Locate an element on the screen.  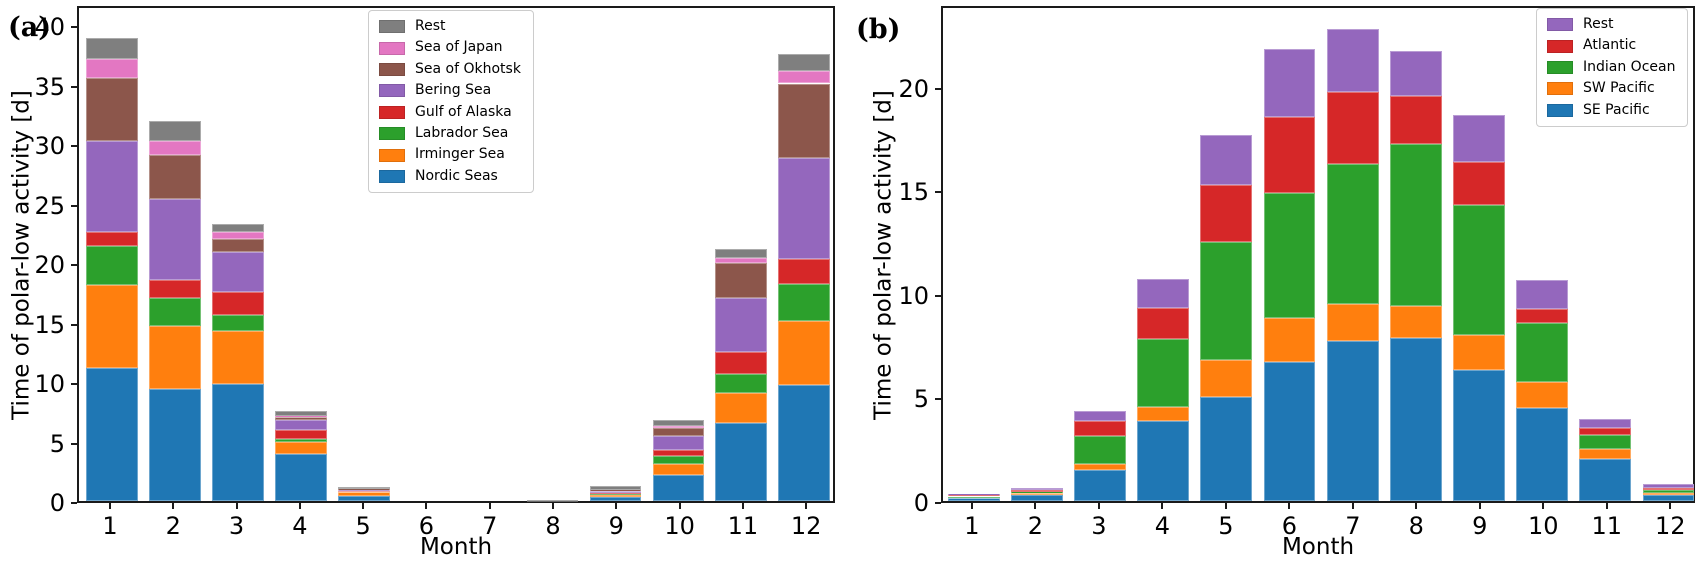
x-tick-label: 2 is located at coordinates (173, 526).